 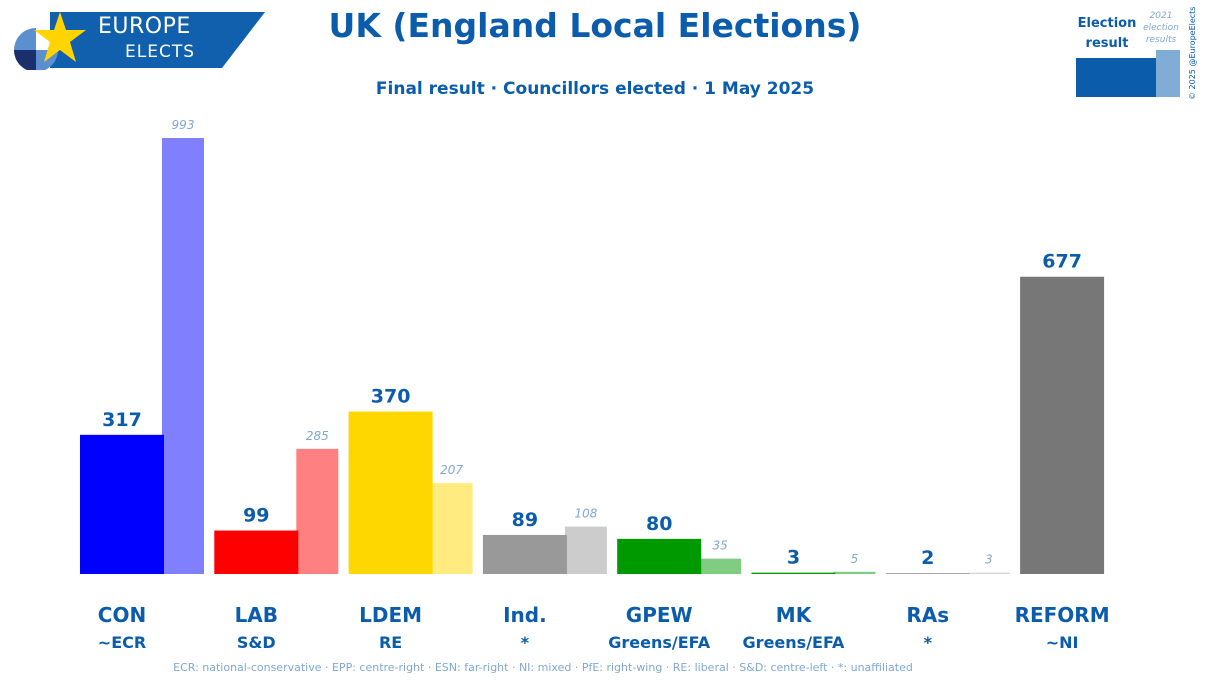 What do you see at coordinates (524, 554) in the screenshot?
I see `bar-ind` at bounding box center [524, 554].